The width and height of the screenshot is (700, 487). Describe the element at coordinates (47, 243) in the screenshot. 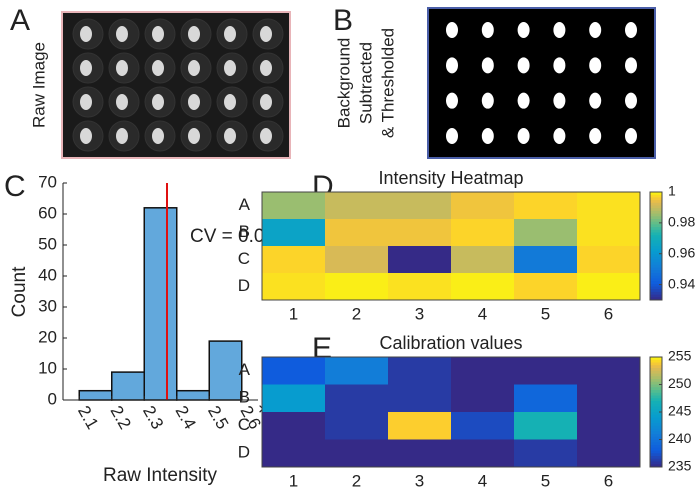

I see `y-tick-label: 50` at that location.